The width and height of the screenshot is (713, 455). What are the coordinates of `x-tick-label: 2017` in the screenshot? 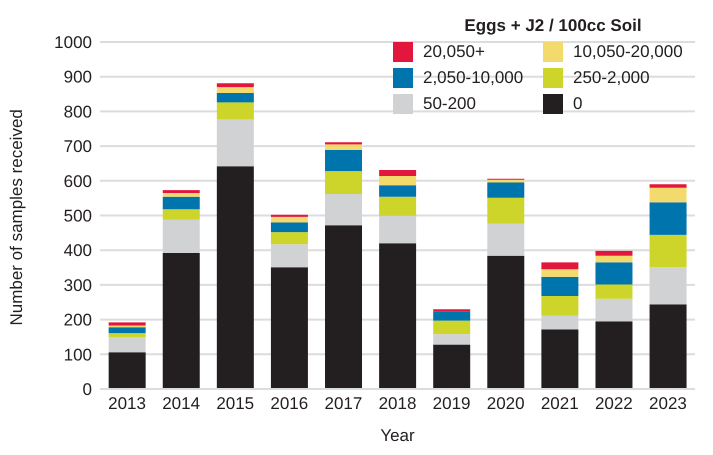 It's located at (343, 404).